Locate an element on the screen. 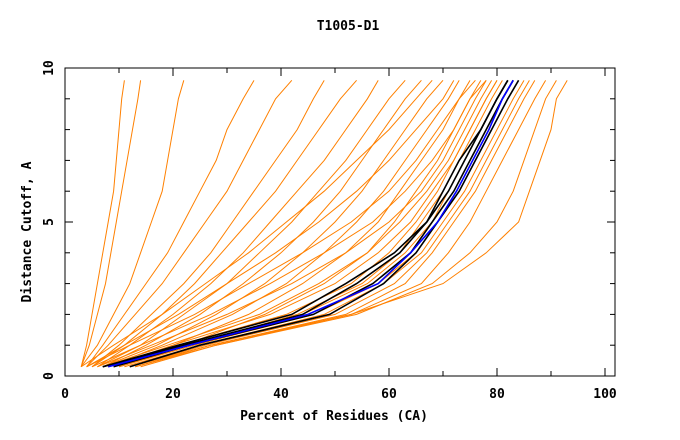  y-axis-label: Distance Cutoff, A is located at coordinates (27, 231).